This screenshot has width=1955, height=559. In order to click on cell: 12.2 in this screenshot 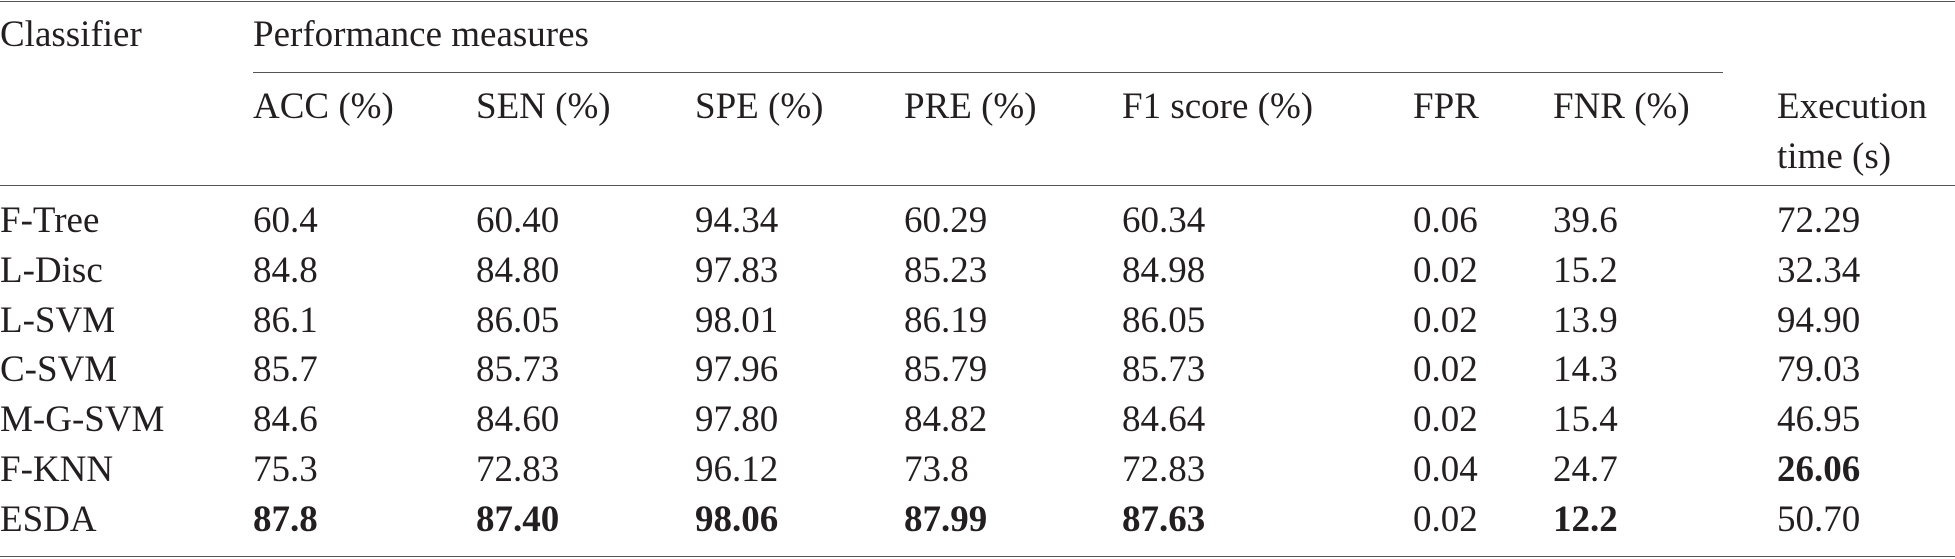, I will do `click(1585, 519)`.